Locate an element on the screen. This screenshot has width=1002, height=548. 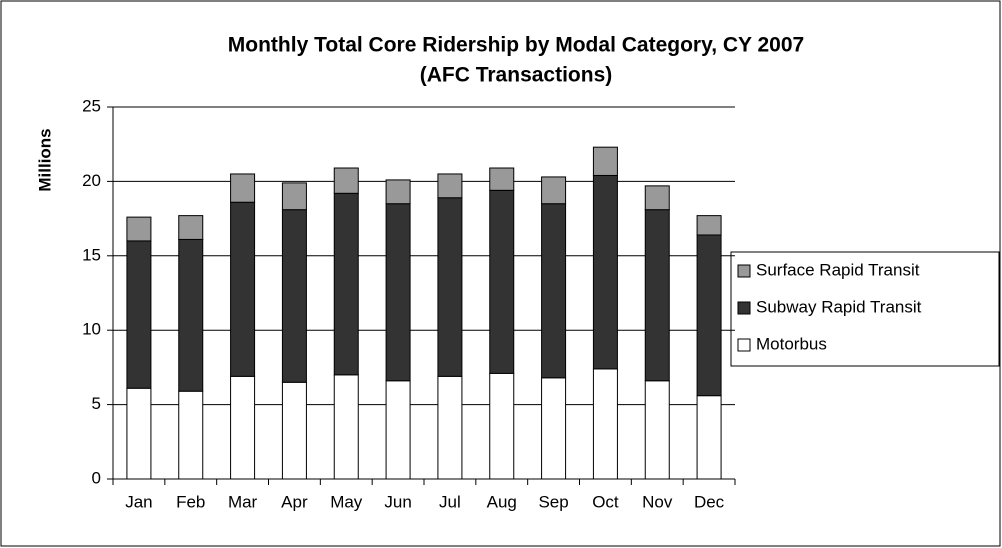
x-tick-label: Mar is located at coordinates (243, 501).